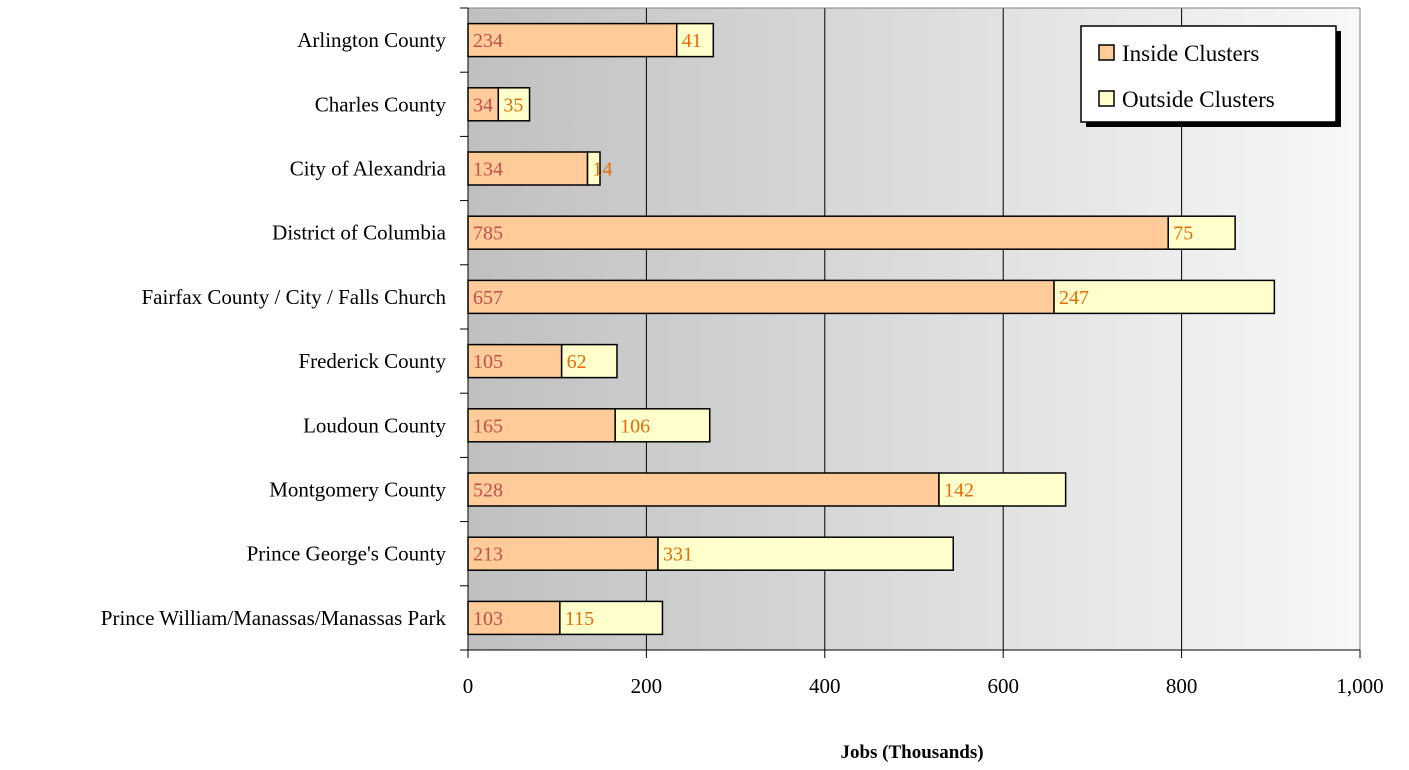  I want to click on x-tick-label: 0, so click(468, 686).